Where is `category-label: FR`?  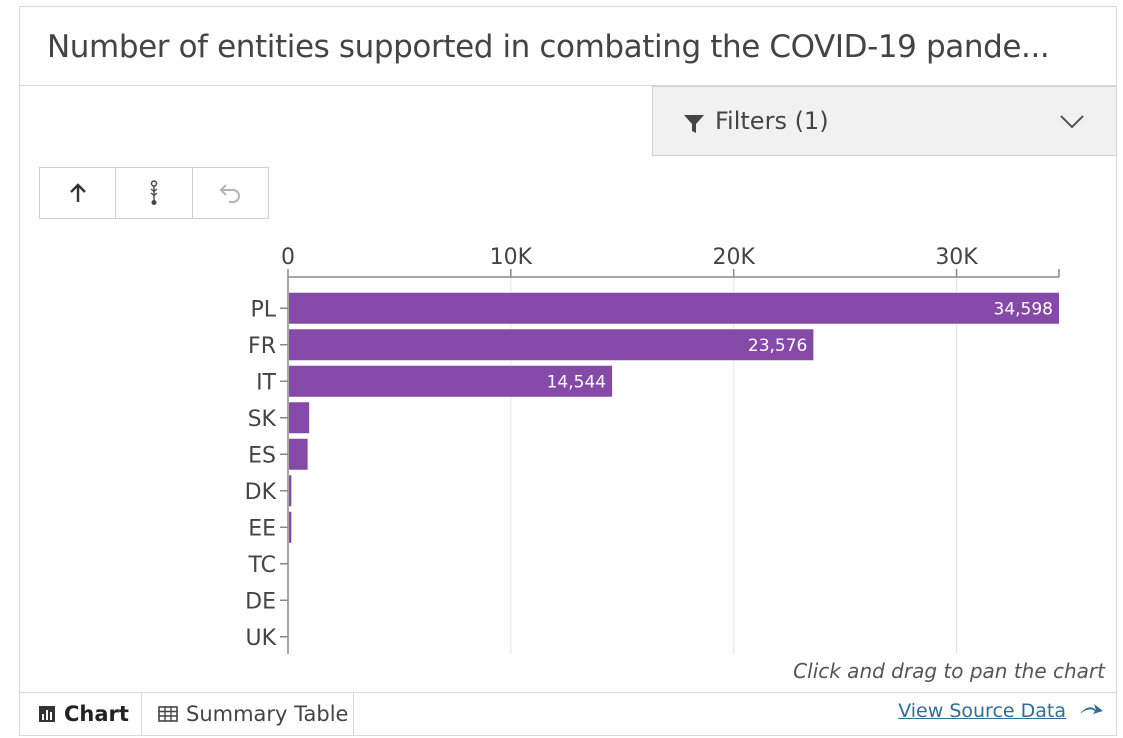
category-label: FR is located at coordinates (262, 346).